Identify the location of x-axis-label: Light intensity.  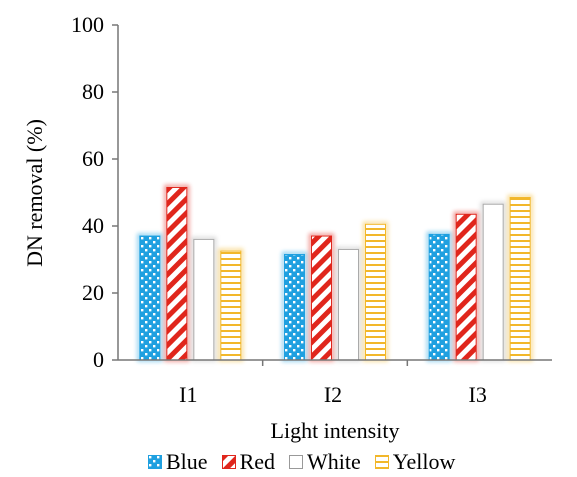
(335, 430).